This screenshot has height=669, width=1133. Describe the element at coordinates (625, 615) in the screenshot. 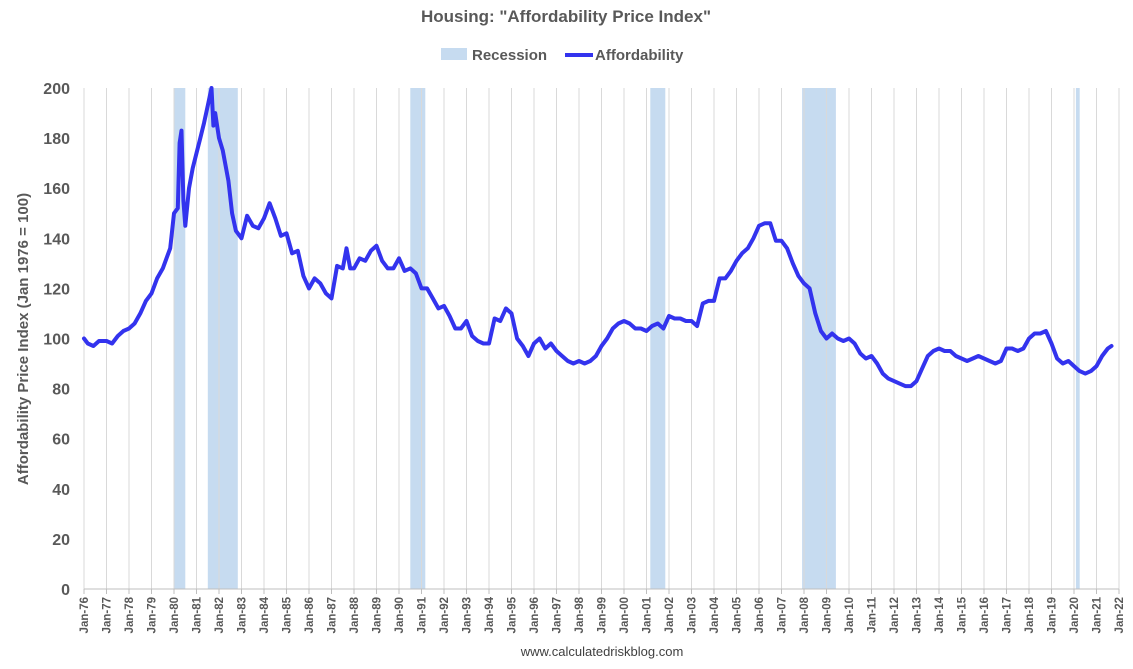

I see `x-tick-label: Jan-00` at that location.